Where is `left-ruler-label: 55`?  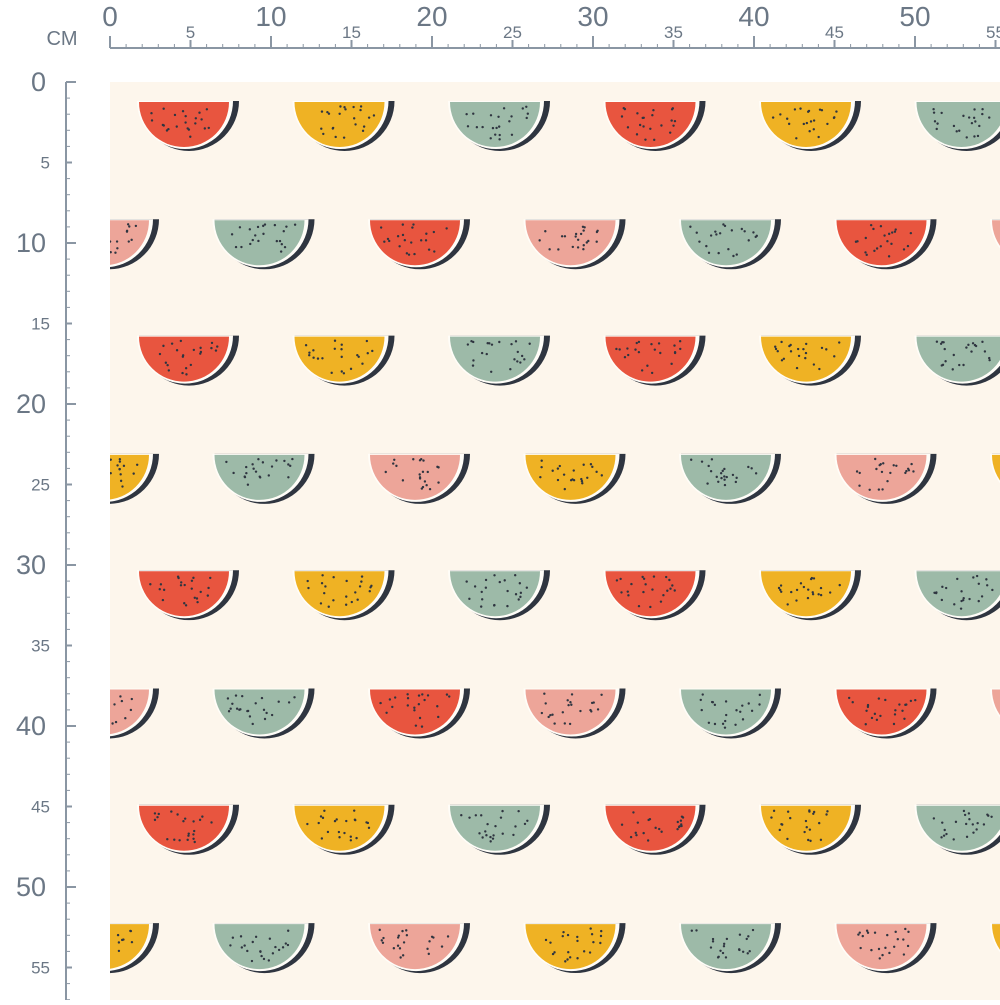 left-ruler-label: 55 is located at coordinates (40, 968).